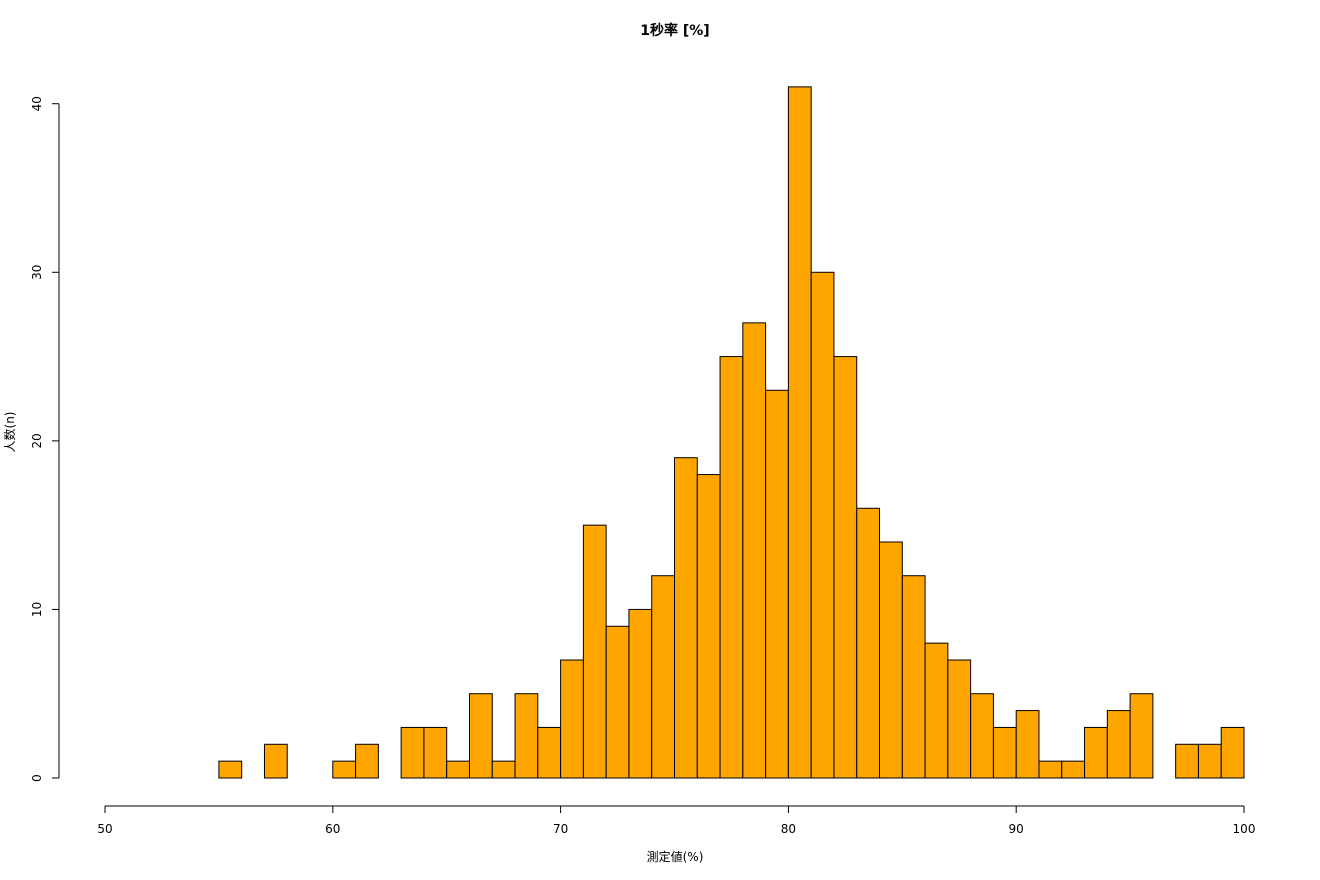  I want to click on x-tick-label: 50, so click(104, 829).